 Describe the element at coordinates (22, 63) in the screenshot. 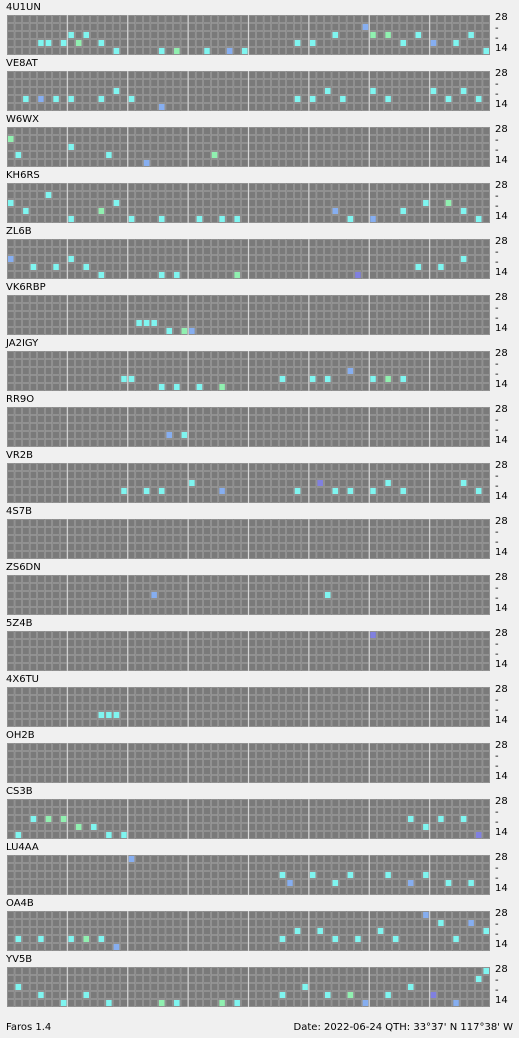

I see `station-callsign: VE8AT` at that location.